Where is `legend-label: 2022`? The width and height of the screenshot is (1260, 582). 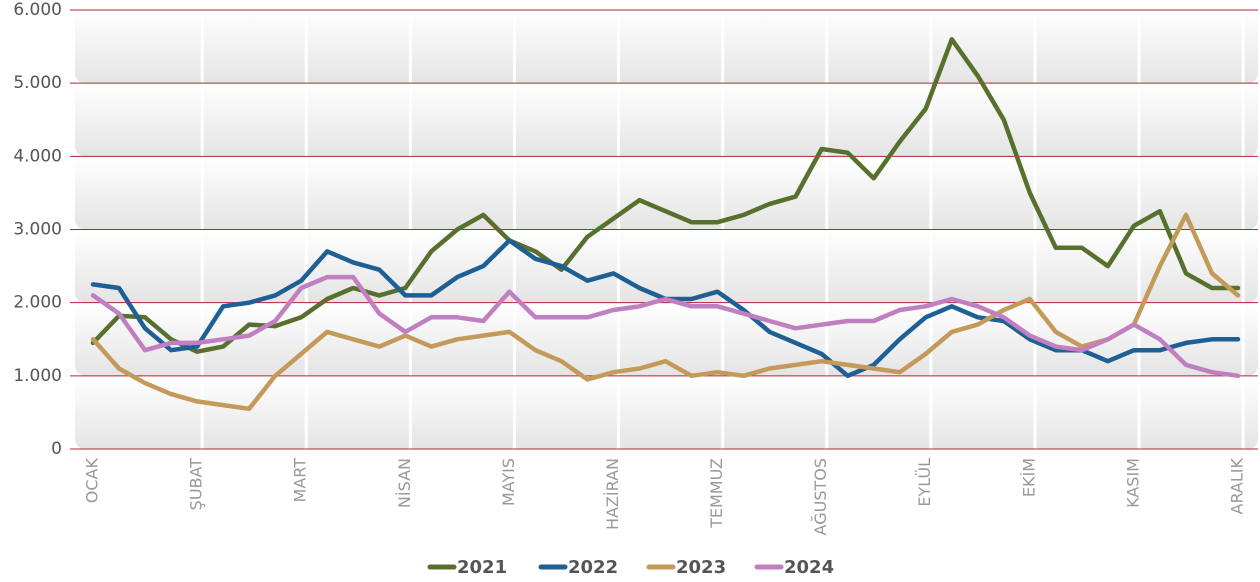
legend-label: 2022 is located at coordinates (593, 567).